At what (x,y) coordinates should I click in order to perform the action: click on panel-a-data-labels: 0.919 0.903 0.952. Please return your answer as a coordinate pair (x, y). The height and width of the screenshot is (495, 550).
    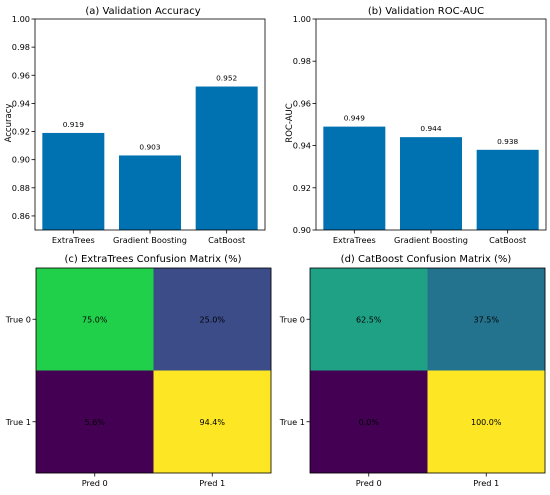
    Looking at the image, I should click on (150, 113).